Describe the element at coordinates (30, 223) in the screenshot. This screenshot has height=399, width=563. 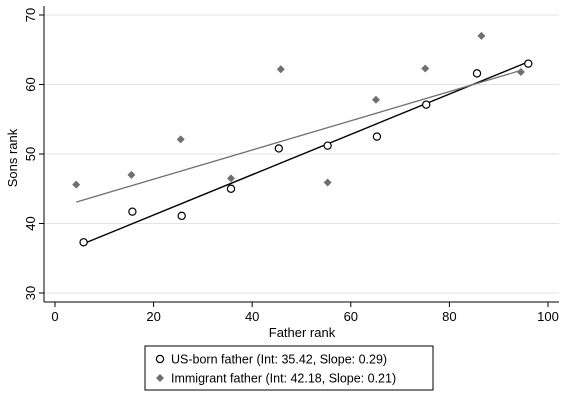
I see `y-tick-label: 40` at that location.